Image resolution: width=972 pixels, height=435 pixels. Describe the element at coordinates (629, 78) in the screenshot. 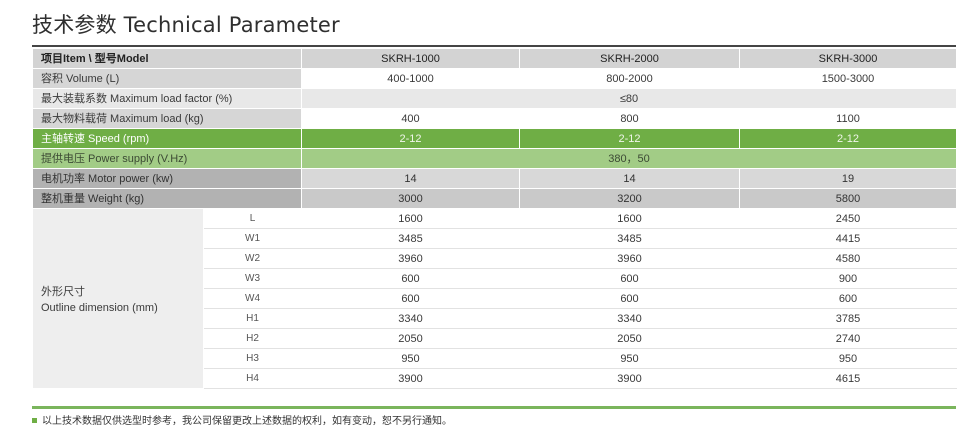

I see `row-value: 800-2000` at that location.